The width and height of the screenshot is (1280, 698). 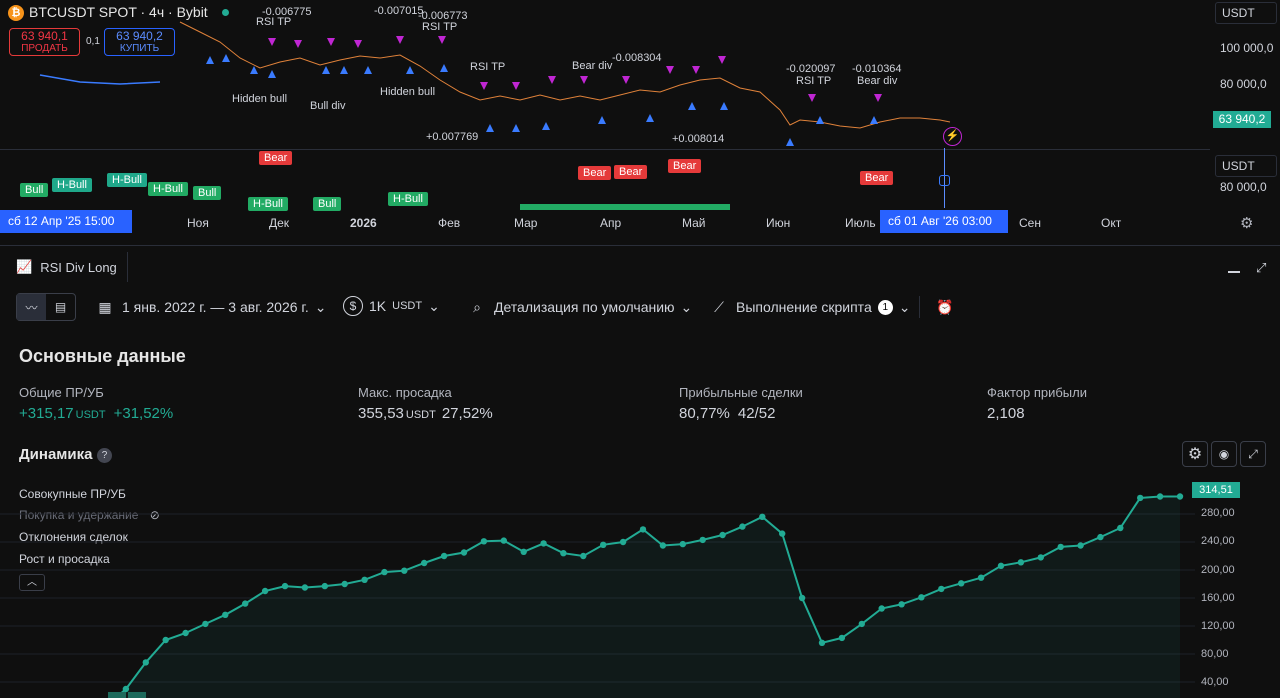 I want to click on magnifier-icon: ⌕, so click(x=477, y=306).